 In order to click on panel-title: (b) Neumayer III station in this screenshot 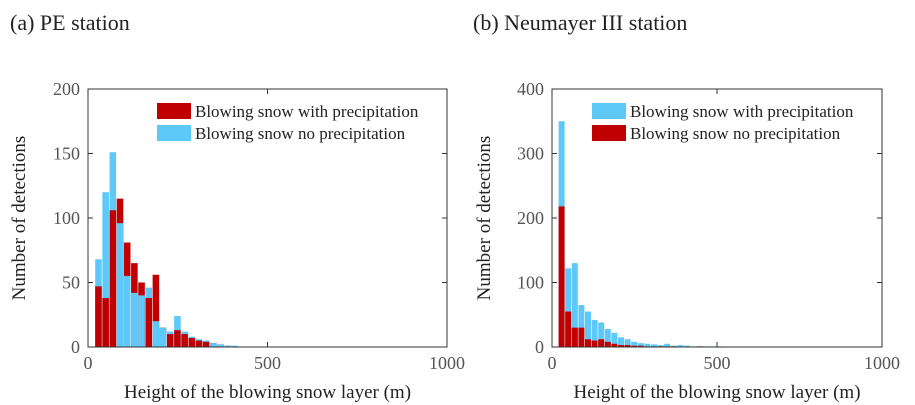, I will do `click(580, 22)`.